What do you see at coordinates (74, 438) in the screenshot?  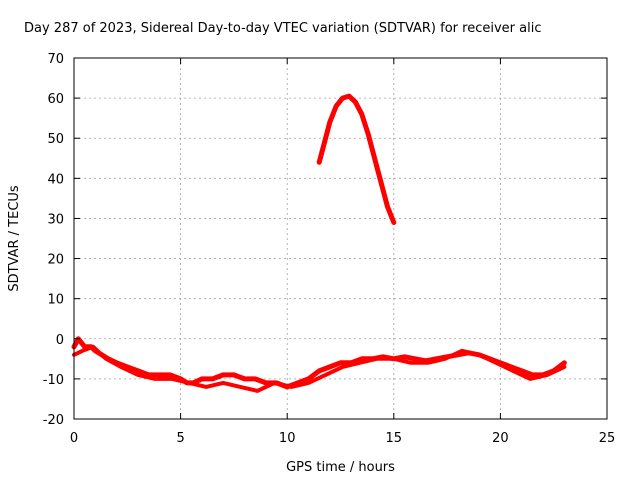 I see `x-tick-label: 0` at bounding box center [74, 438].